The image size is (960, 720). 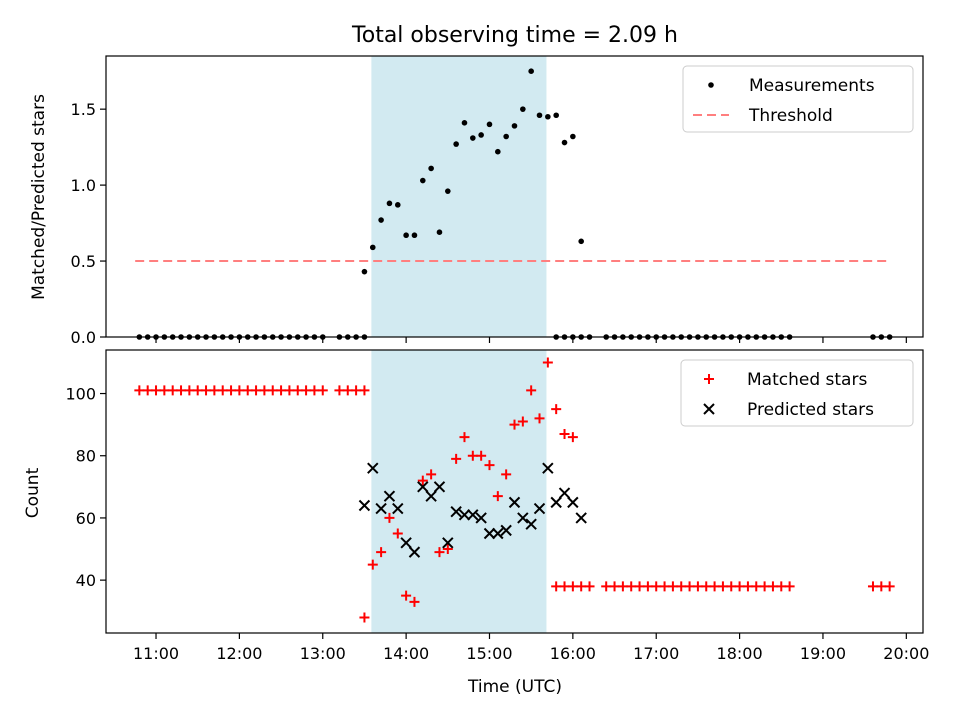 I want to click on y-axis-label-top: Matched/Predicted stars, so click(x=39, y=197).